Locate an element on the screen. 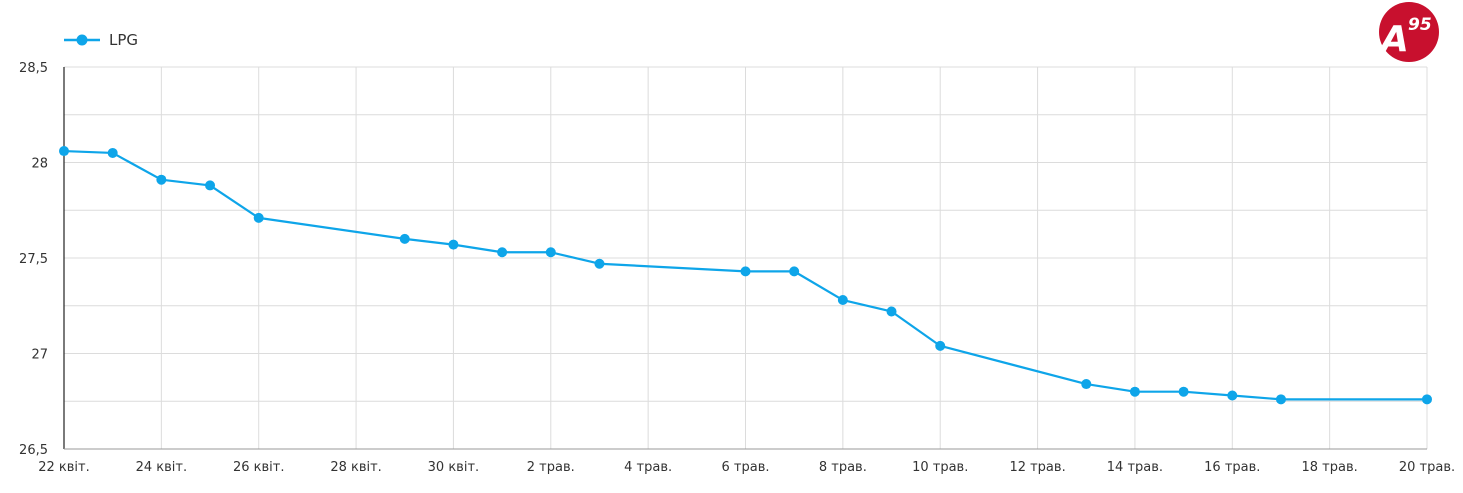  y-tick-label: 27,5 is located at coordinates (33, 259).